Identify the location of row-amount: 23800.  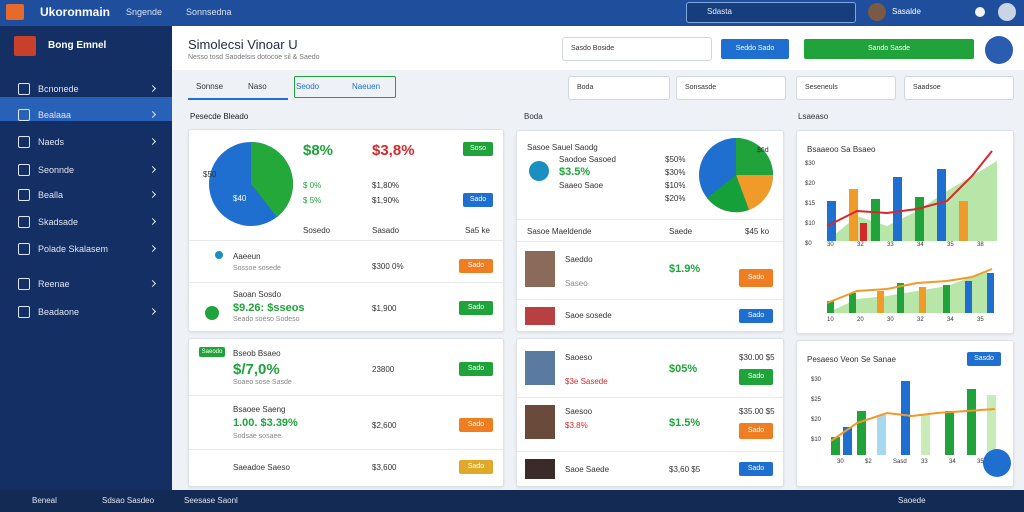
(383, 369).